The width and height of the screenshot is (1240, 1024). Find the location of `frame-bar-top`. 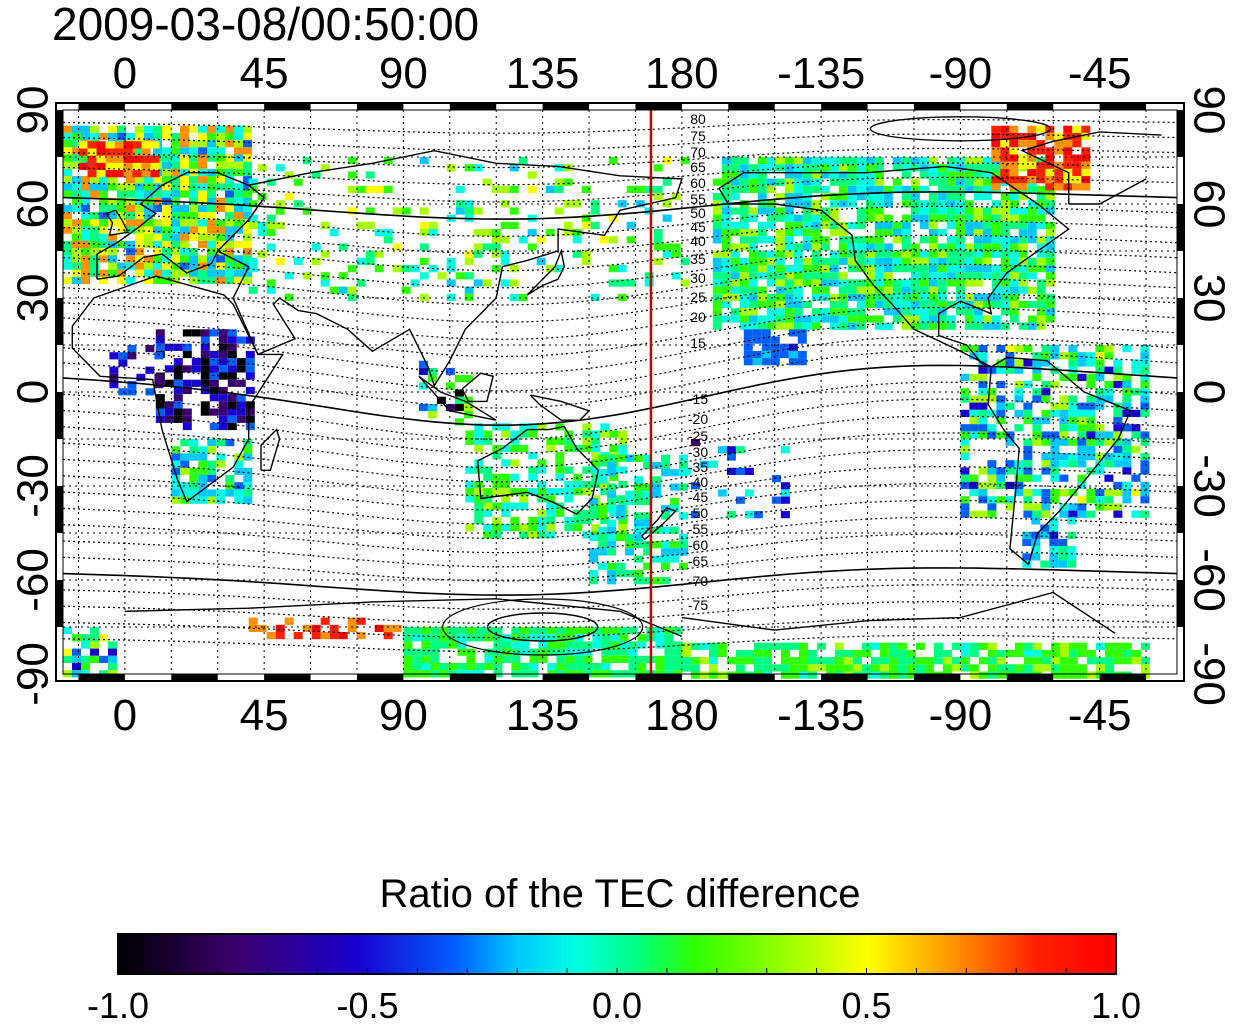

frame-bar-top is located at coordinates (287, 106).